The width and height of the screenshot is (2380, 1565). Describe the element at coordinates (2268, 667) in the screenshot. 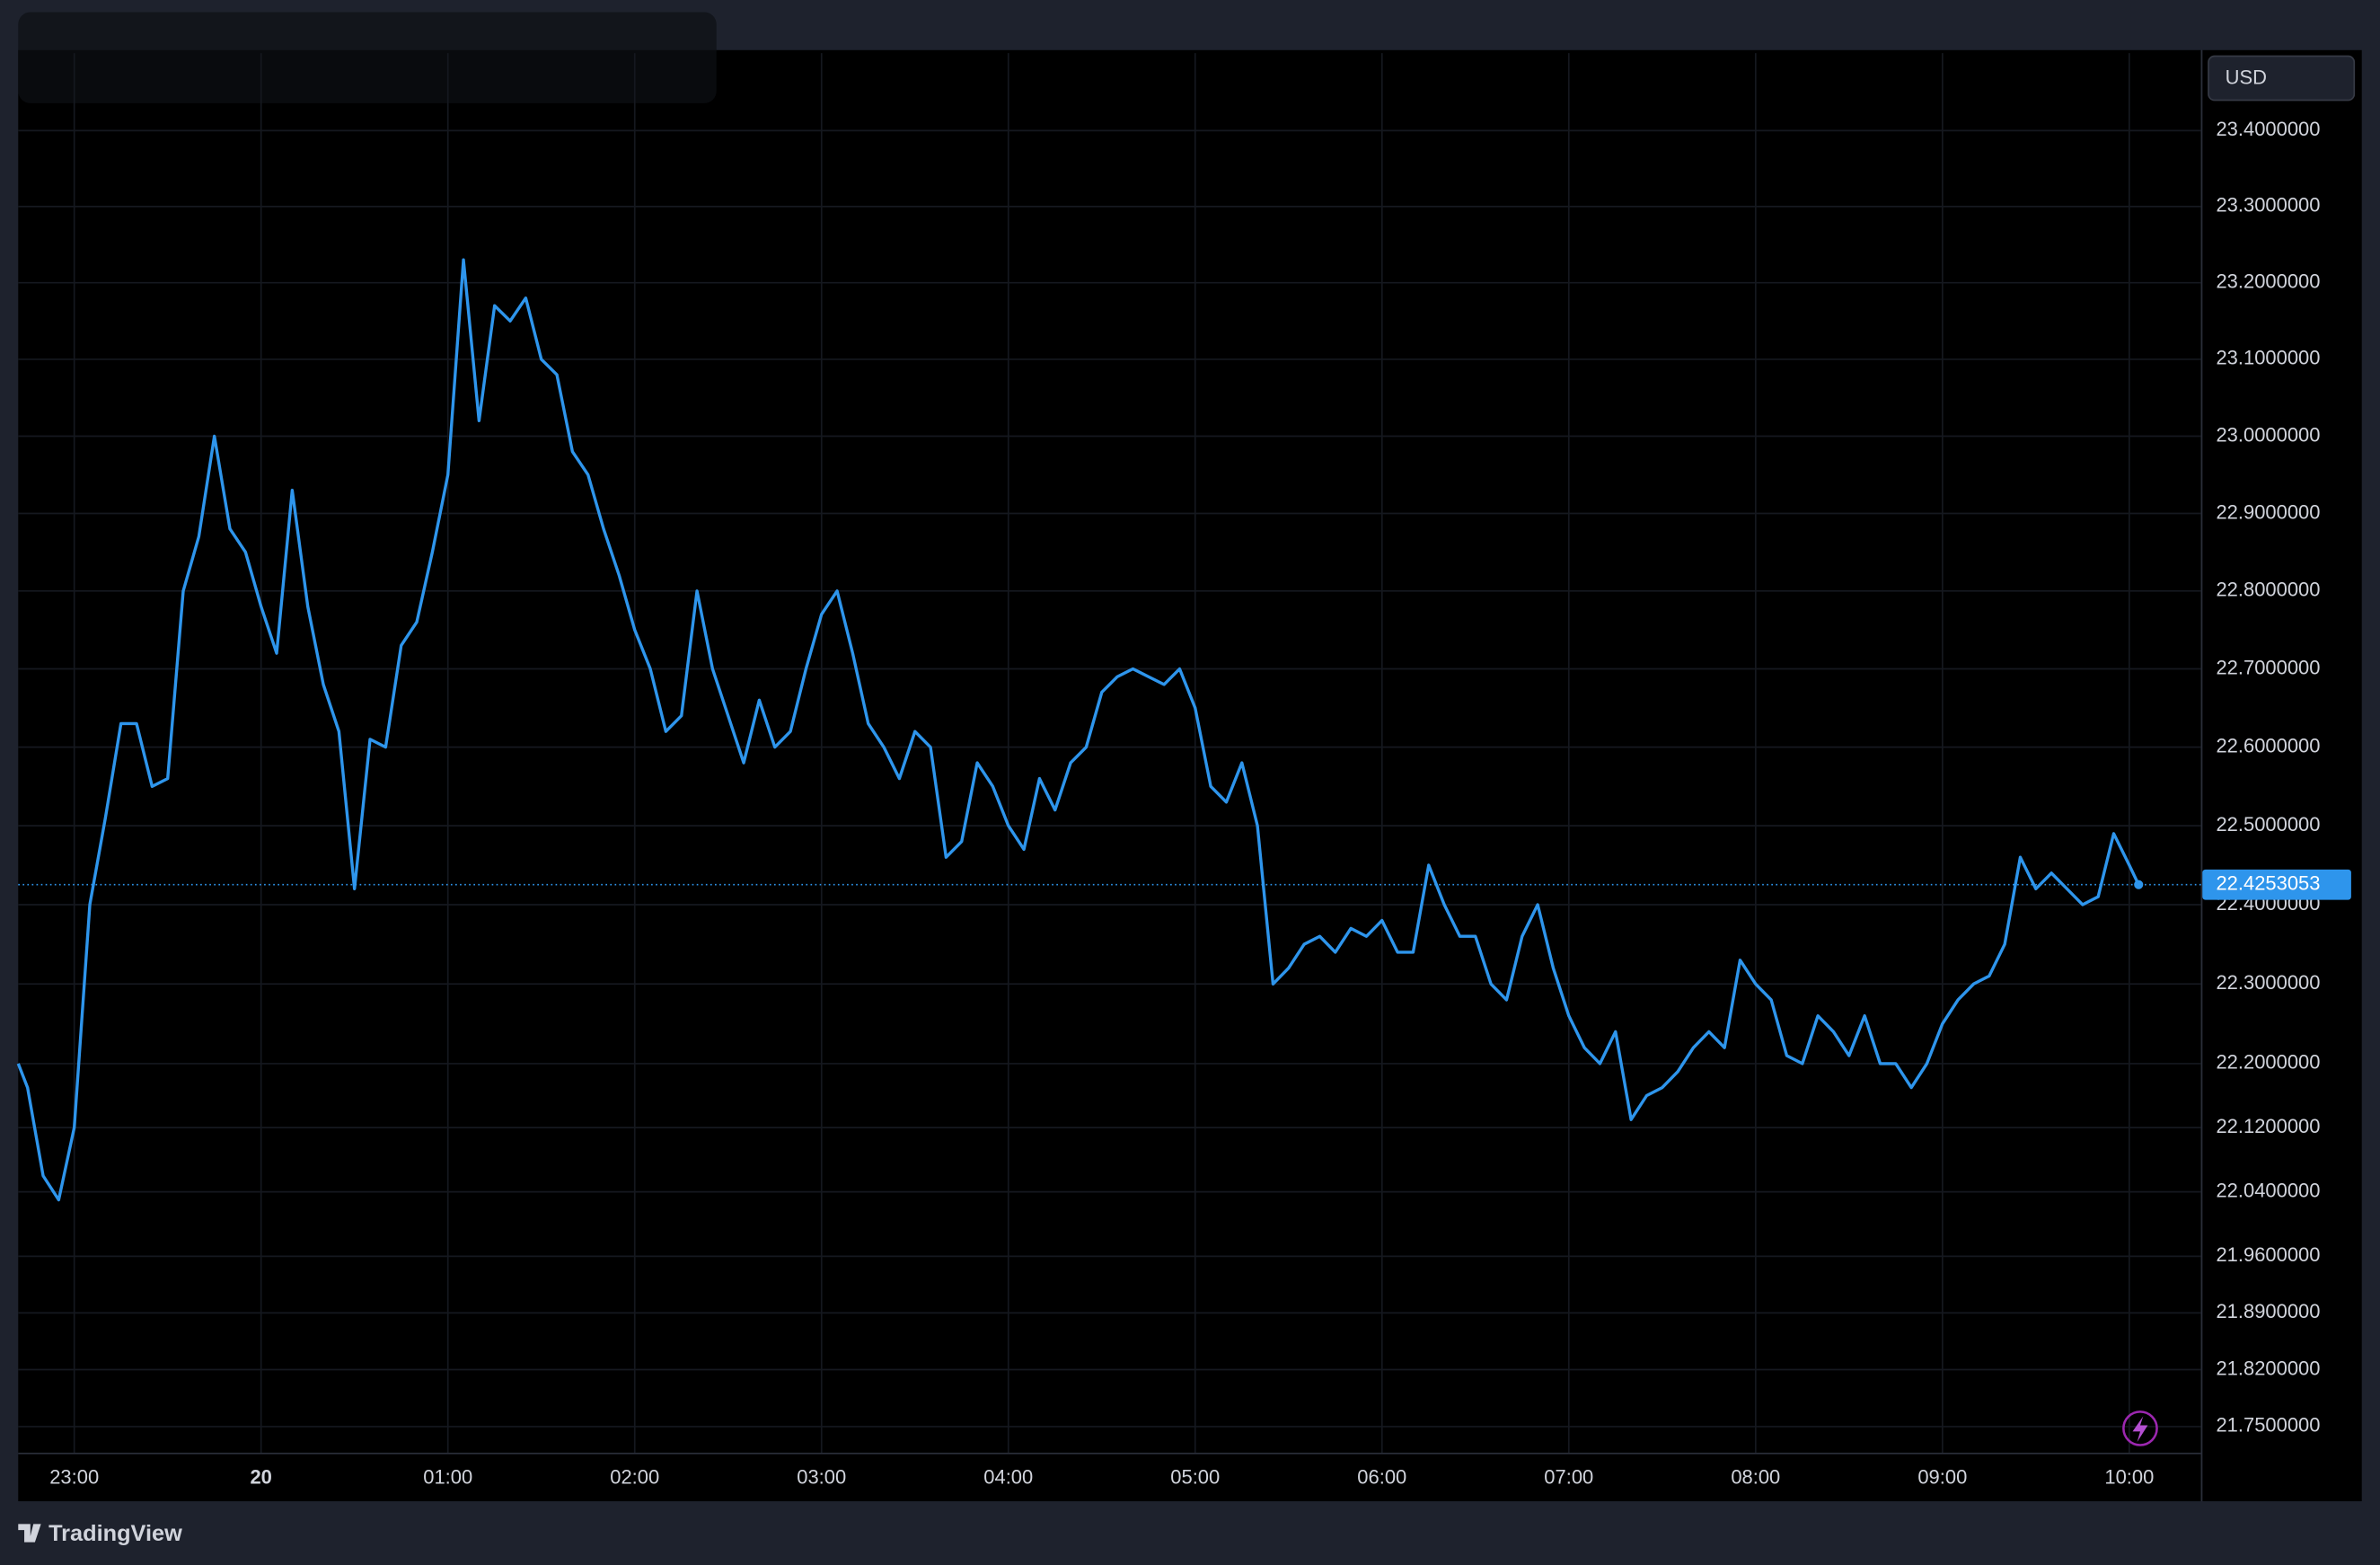

I see `y-tick-label: 22.7000000` at that location.